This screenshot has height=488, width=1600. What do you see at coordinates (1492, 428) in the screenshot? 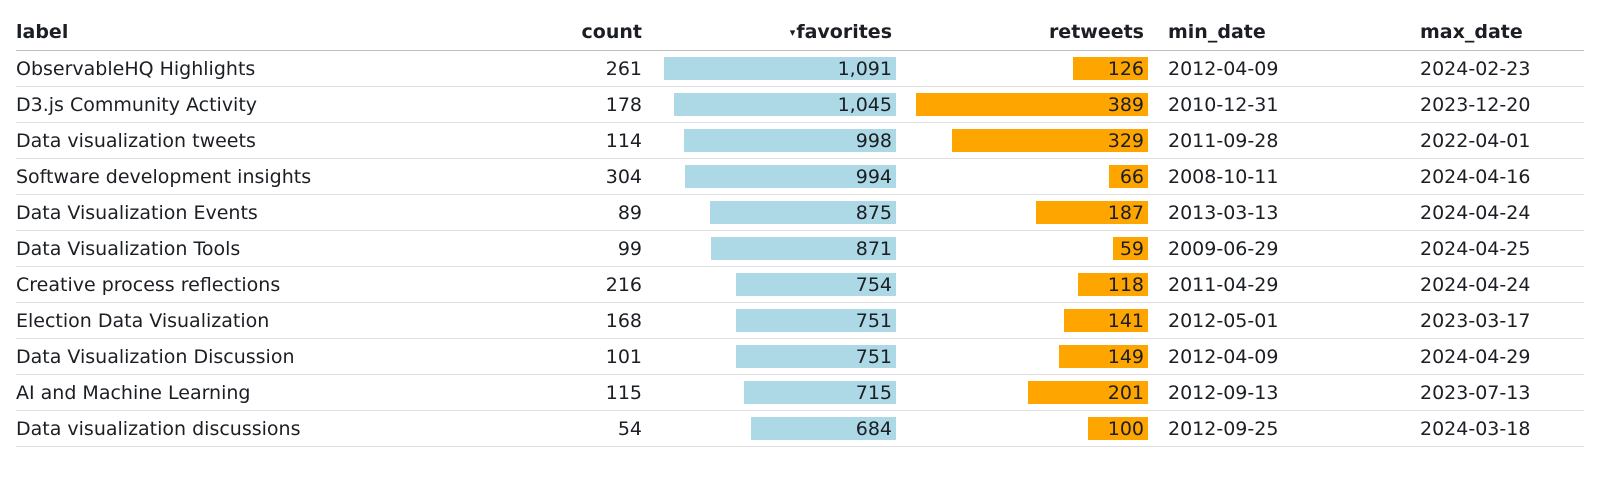
I see `cell-max-date: 2024-03-18` at bounding box center [1492, 428].